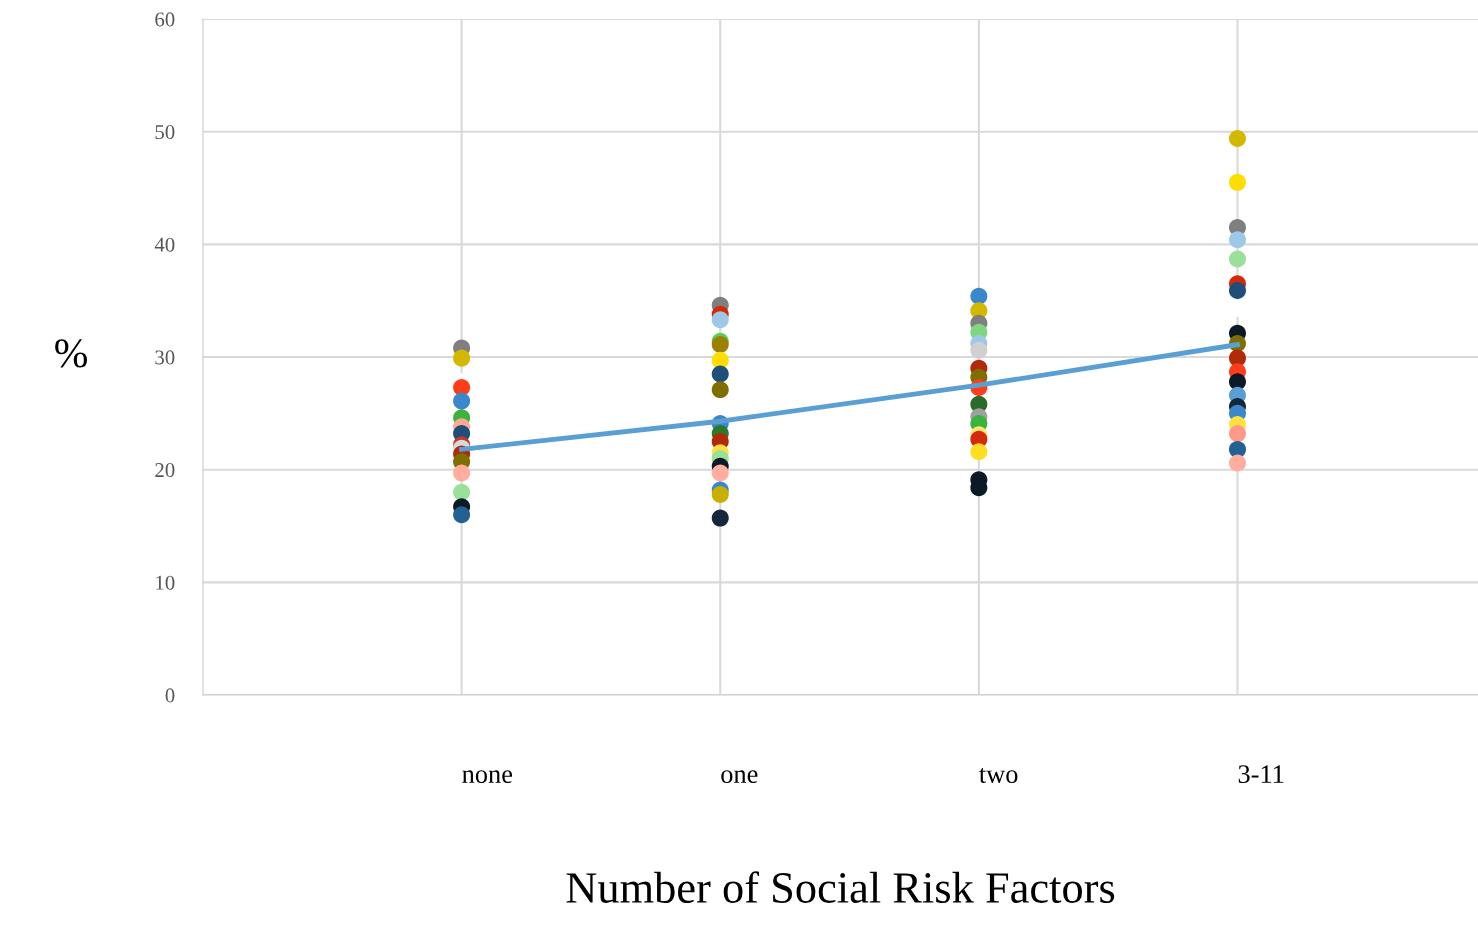 The height and width of the screenshot is (932, 1478). What do you see at coordinates (998, 775) in the screenshot?
I see `x-tick-label: two` at bounding box center [998, 775].